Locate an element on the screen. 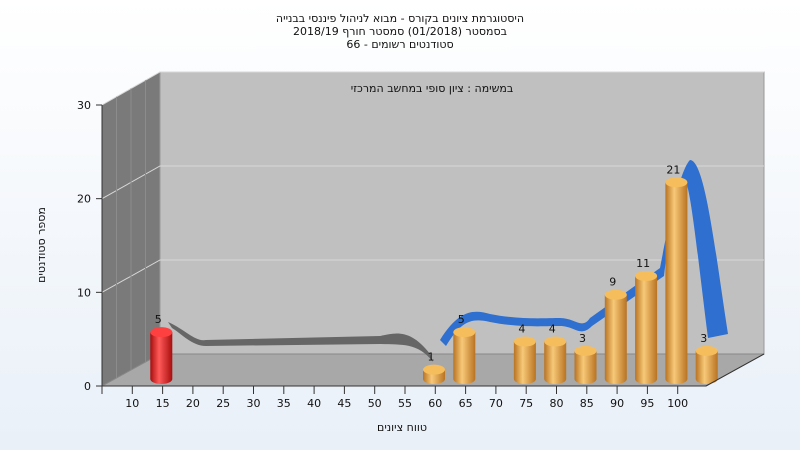 The image size is (800, 450). y-tick-label: 20 is located at coordinates (84, 199).